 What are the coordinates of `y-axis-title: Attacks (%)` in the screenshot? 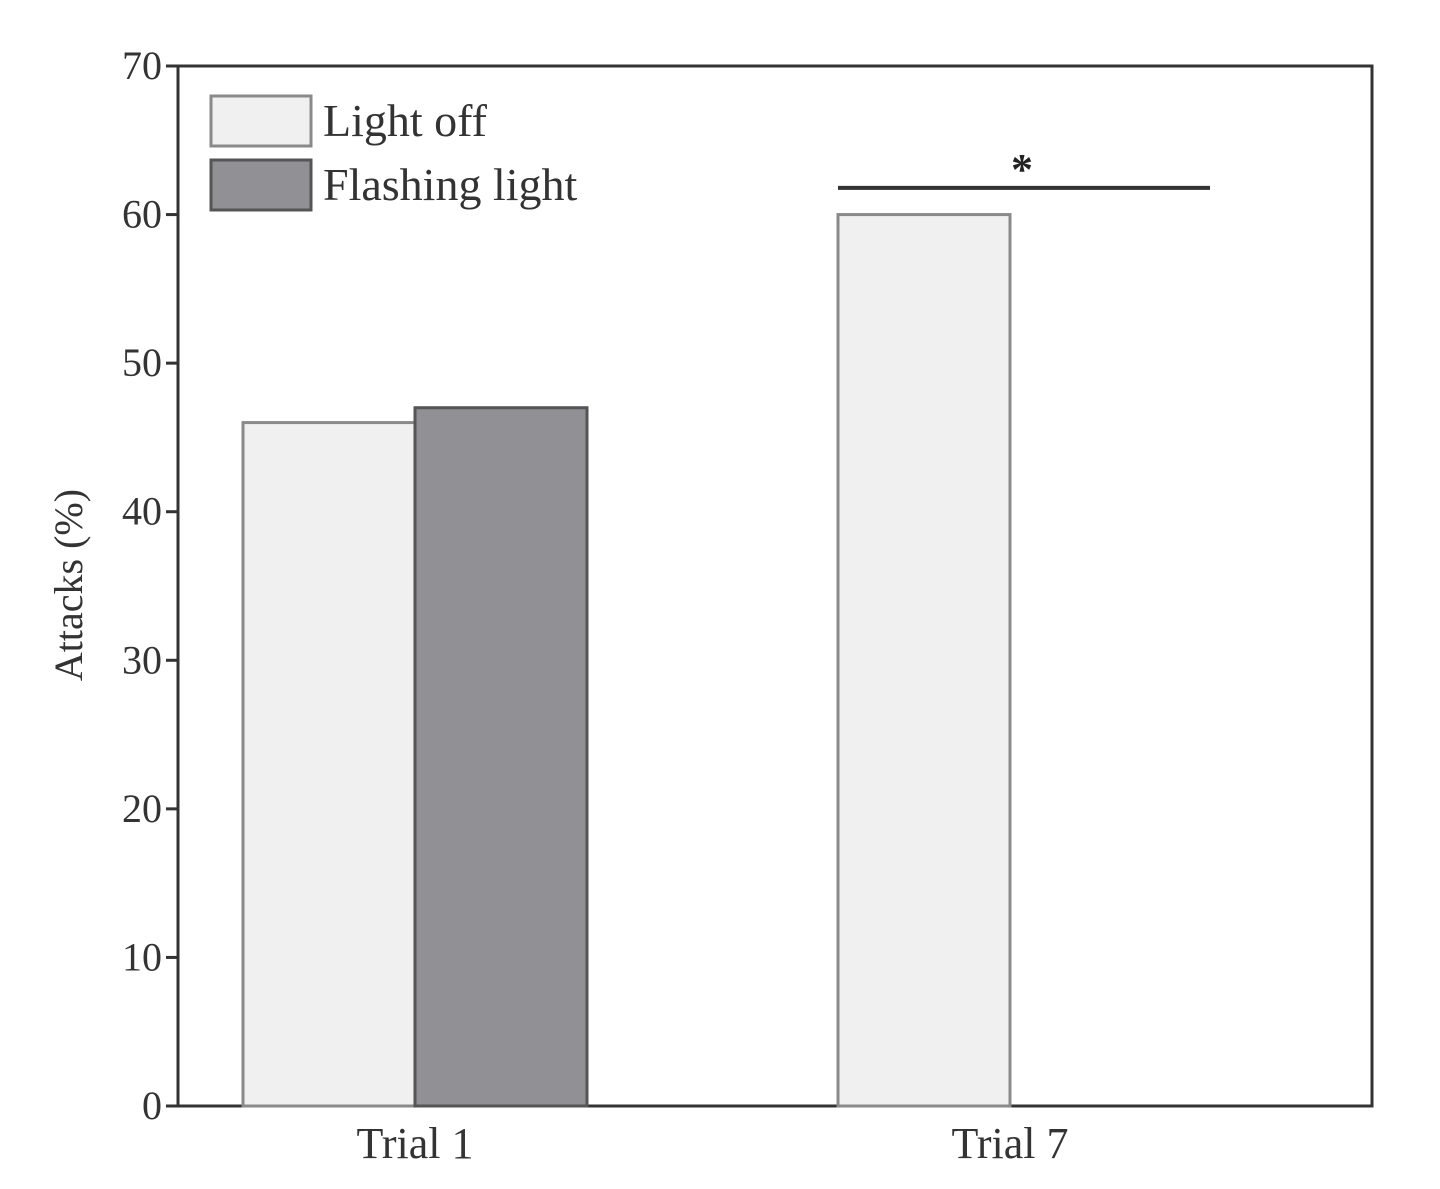 It's located at (68, 585).